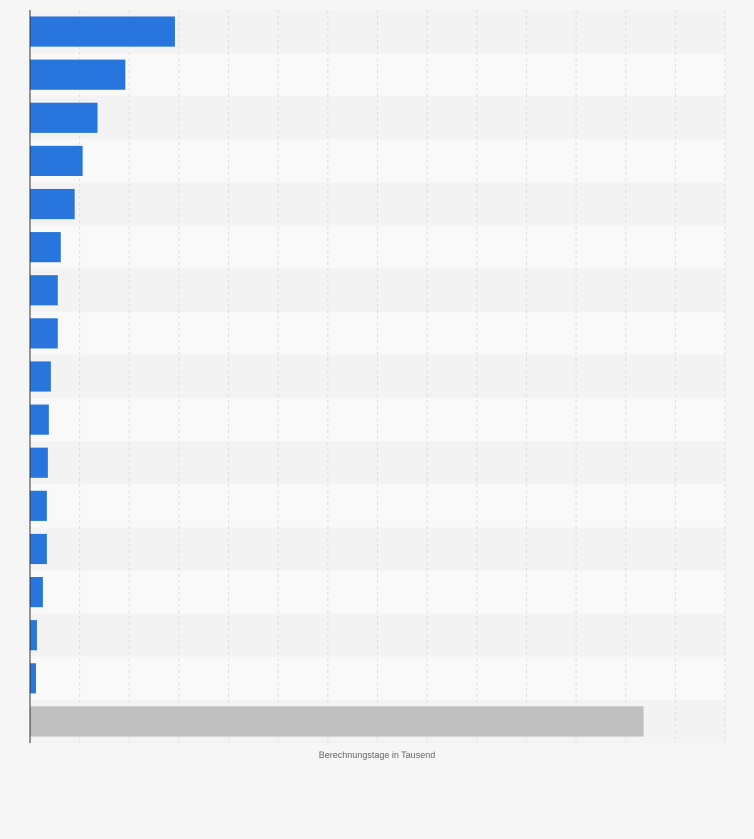 The width and height of the screenshot is (754, 839). I want to click on bar-total, so click(337, 721).